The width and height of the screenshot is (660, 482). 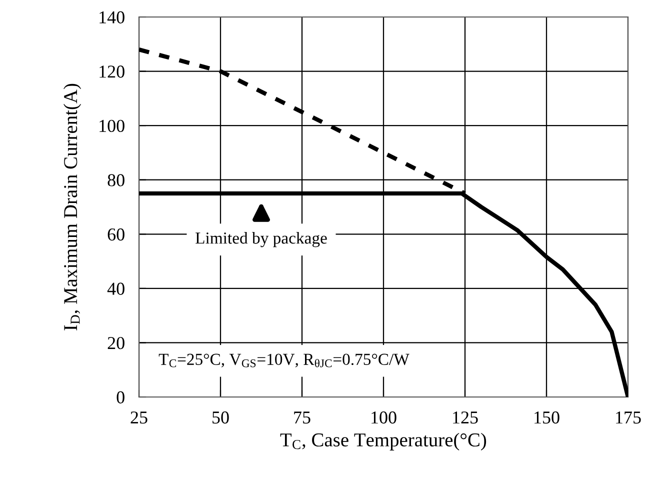 What do you see at coordinates (120, 397) in the screenshot?
I see `y-tick-label: 0` at bounding box center [120, 397].